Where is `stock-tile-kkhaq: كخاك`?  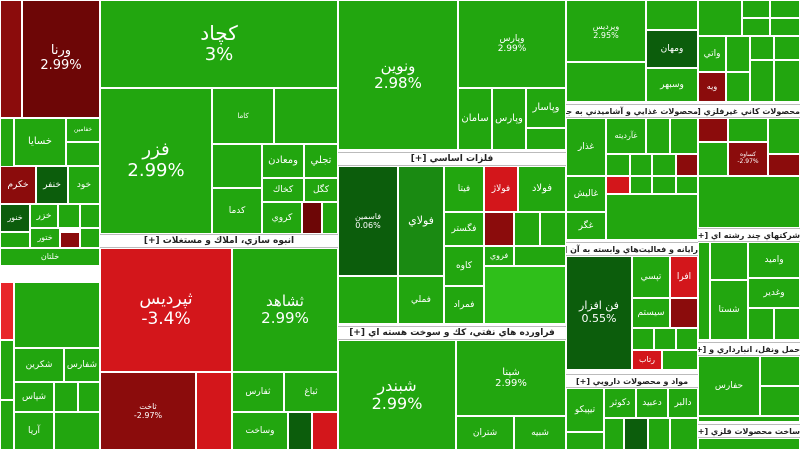
stock-tile-kkhaq: كخاك is located at coordinates (283, 190).